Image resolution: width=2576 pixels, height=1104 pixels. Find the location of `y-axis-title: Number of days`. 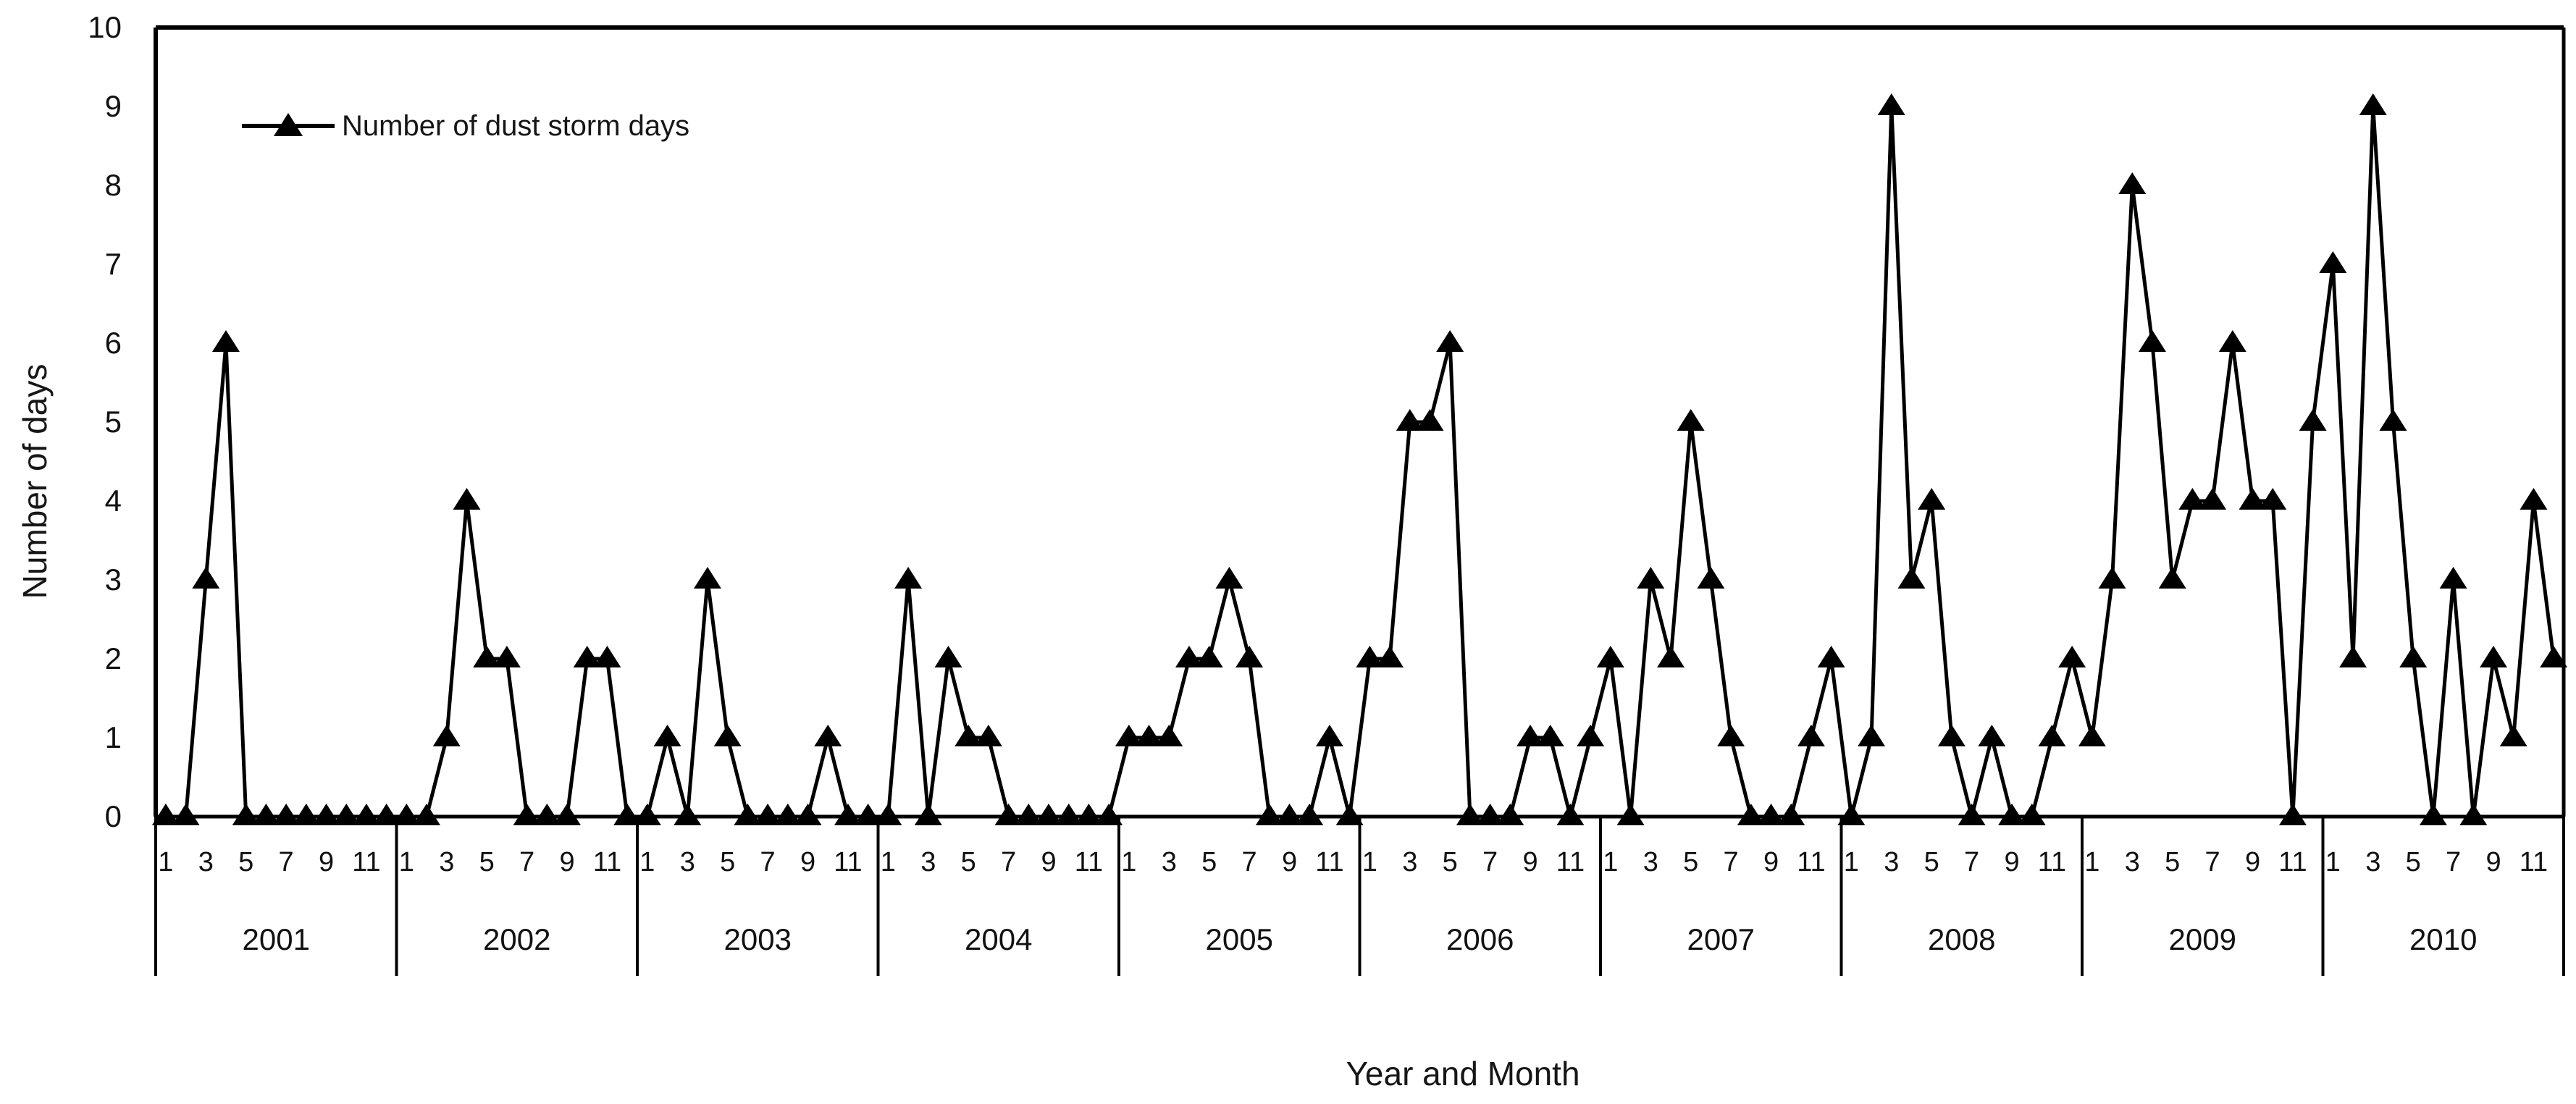

y-axis-title: Number of days is located at coordinates (35, 481).